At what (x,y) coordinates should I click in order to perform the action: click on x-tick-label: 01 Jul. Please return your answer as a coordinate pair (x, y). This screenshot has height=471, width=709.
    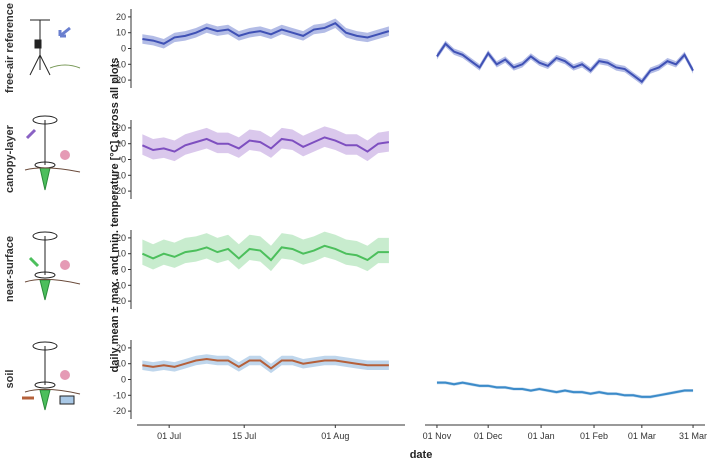
    Looking at the image, I should click on (169, 436).